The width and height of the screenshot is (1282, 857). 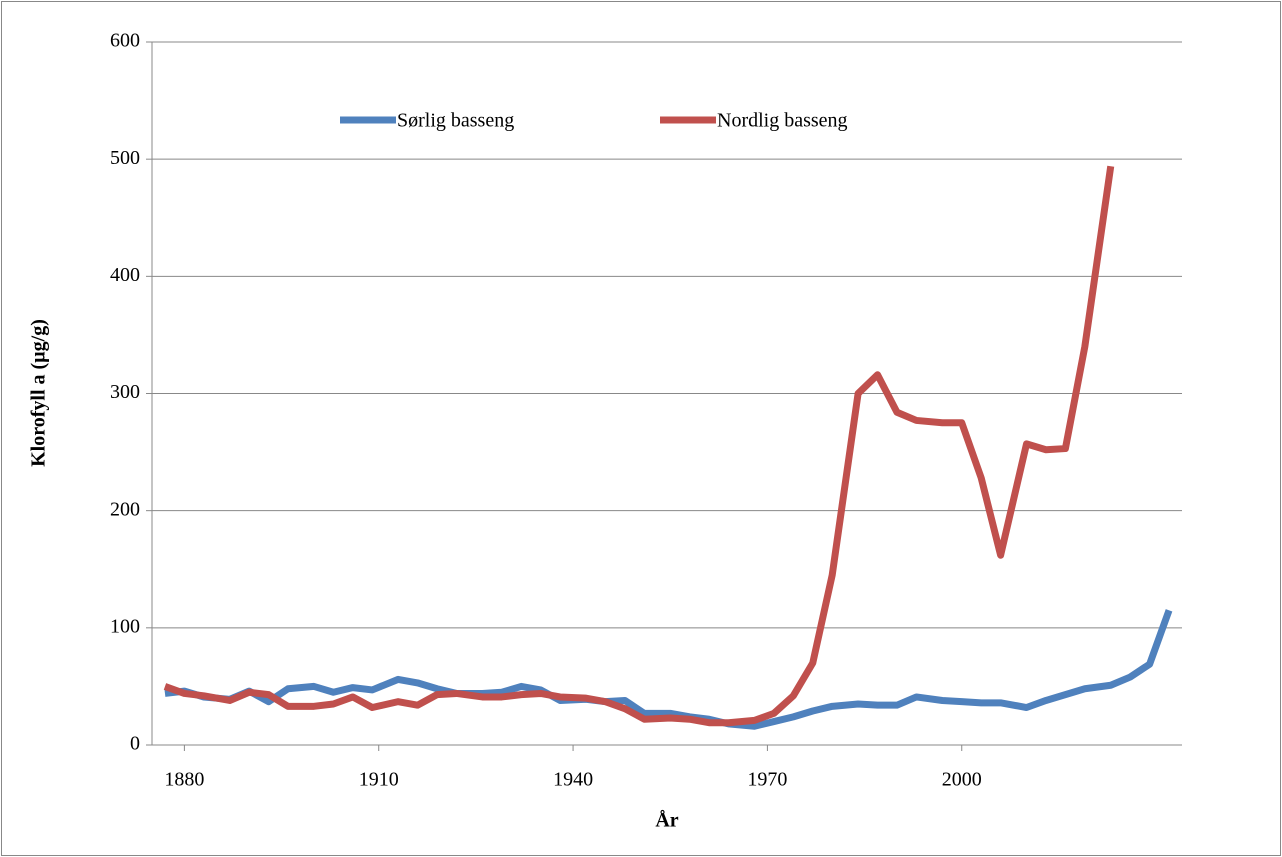 What do you see at coordinates (767, 780) in the screenshot?
I see `x-tick-label: 1970` at bounding box center [767, 780].